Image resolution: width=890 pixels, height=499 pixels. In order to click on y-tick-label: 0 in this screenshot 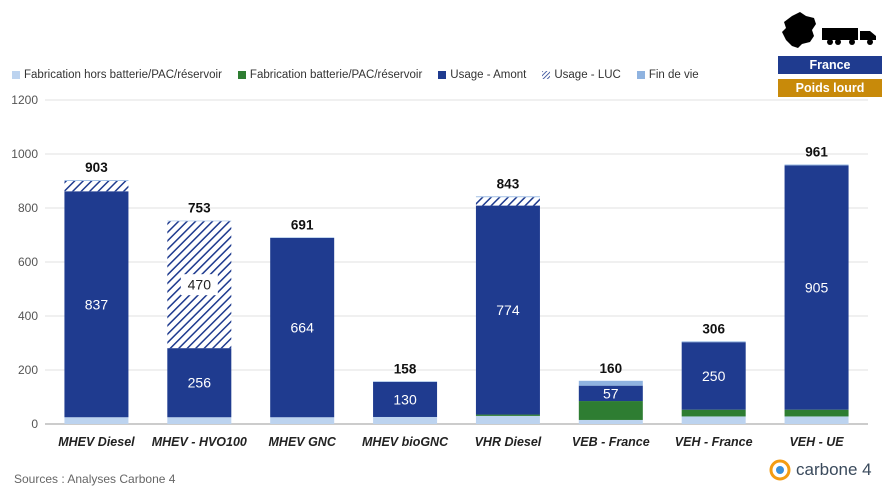, I will do `click(34, 424)`.